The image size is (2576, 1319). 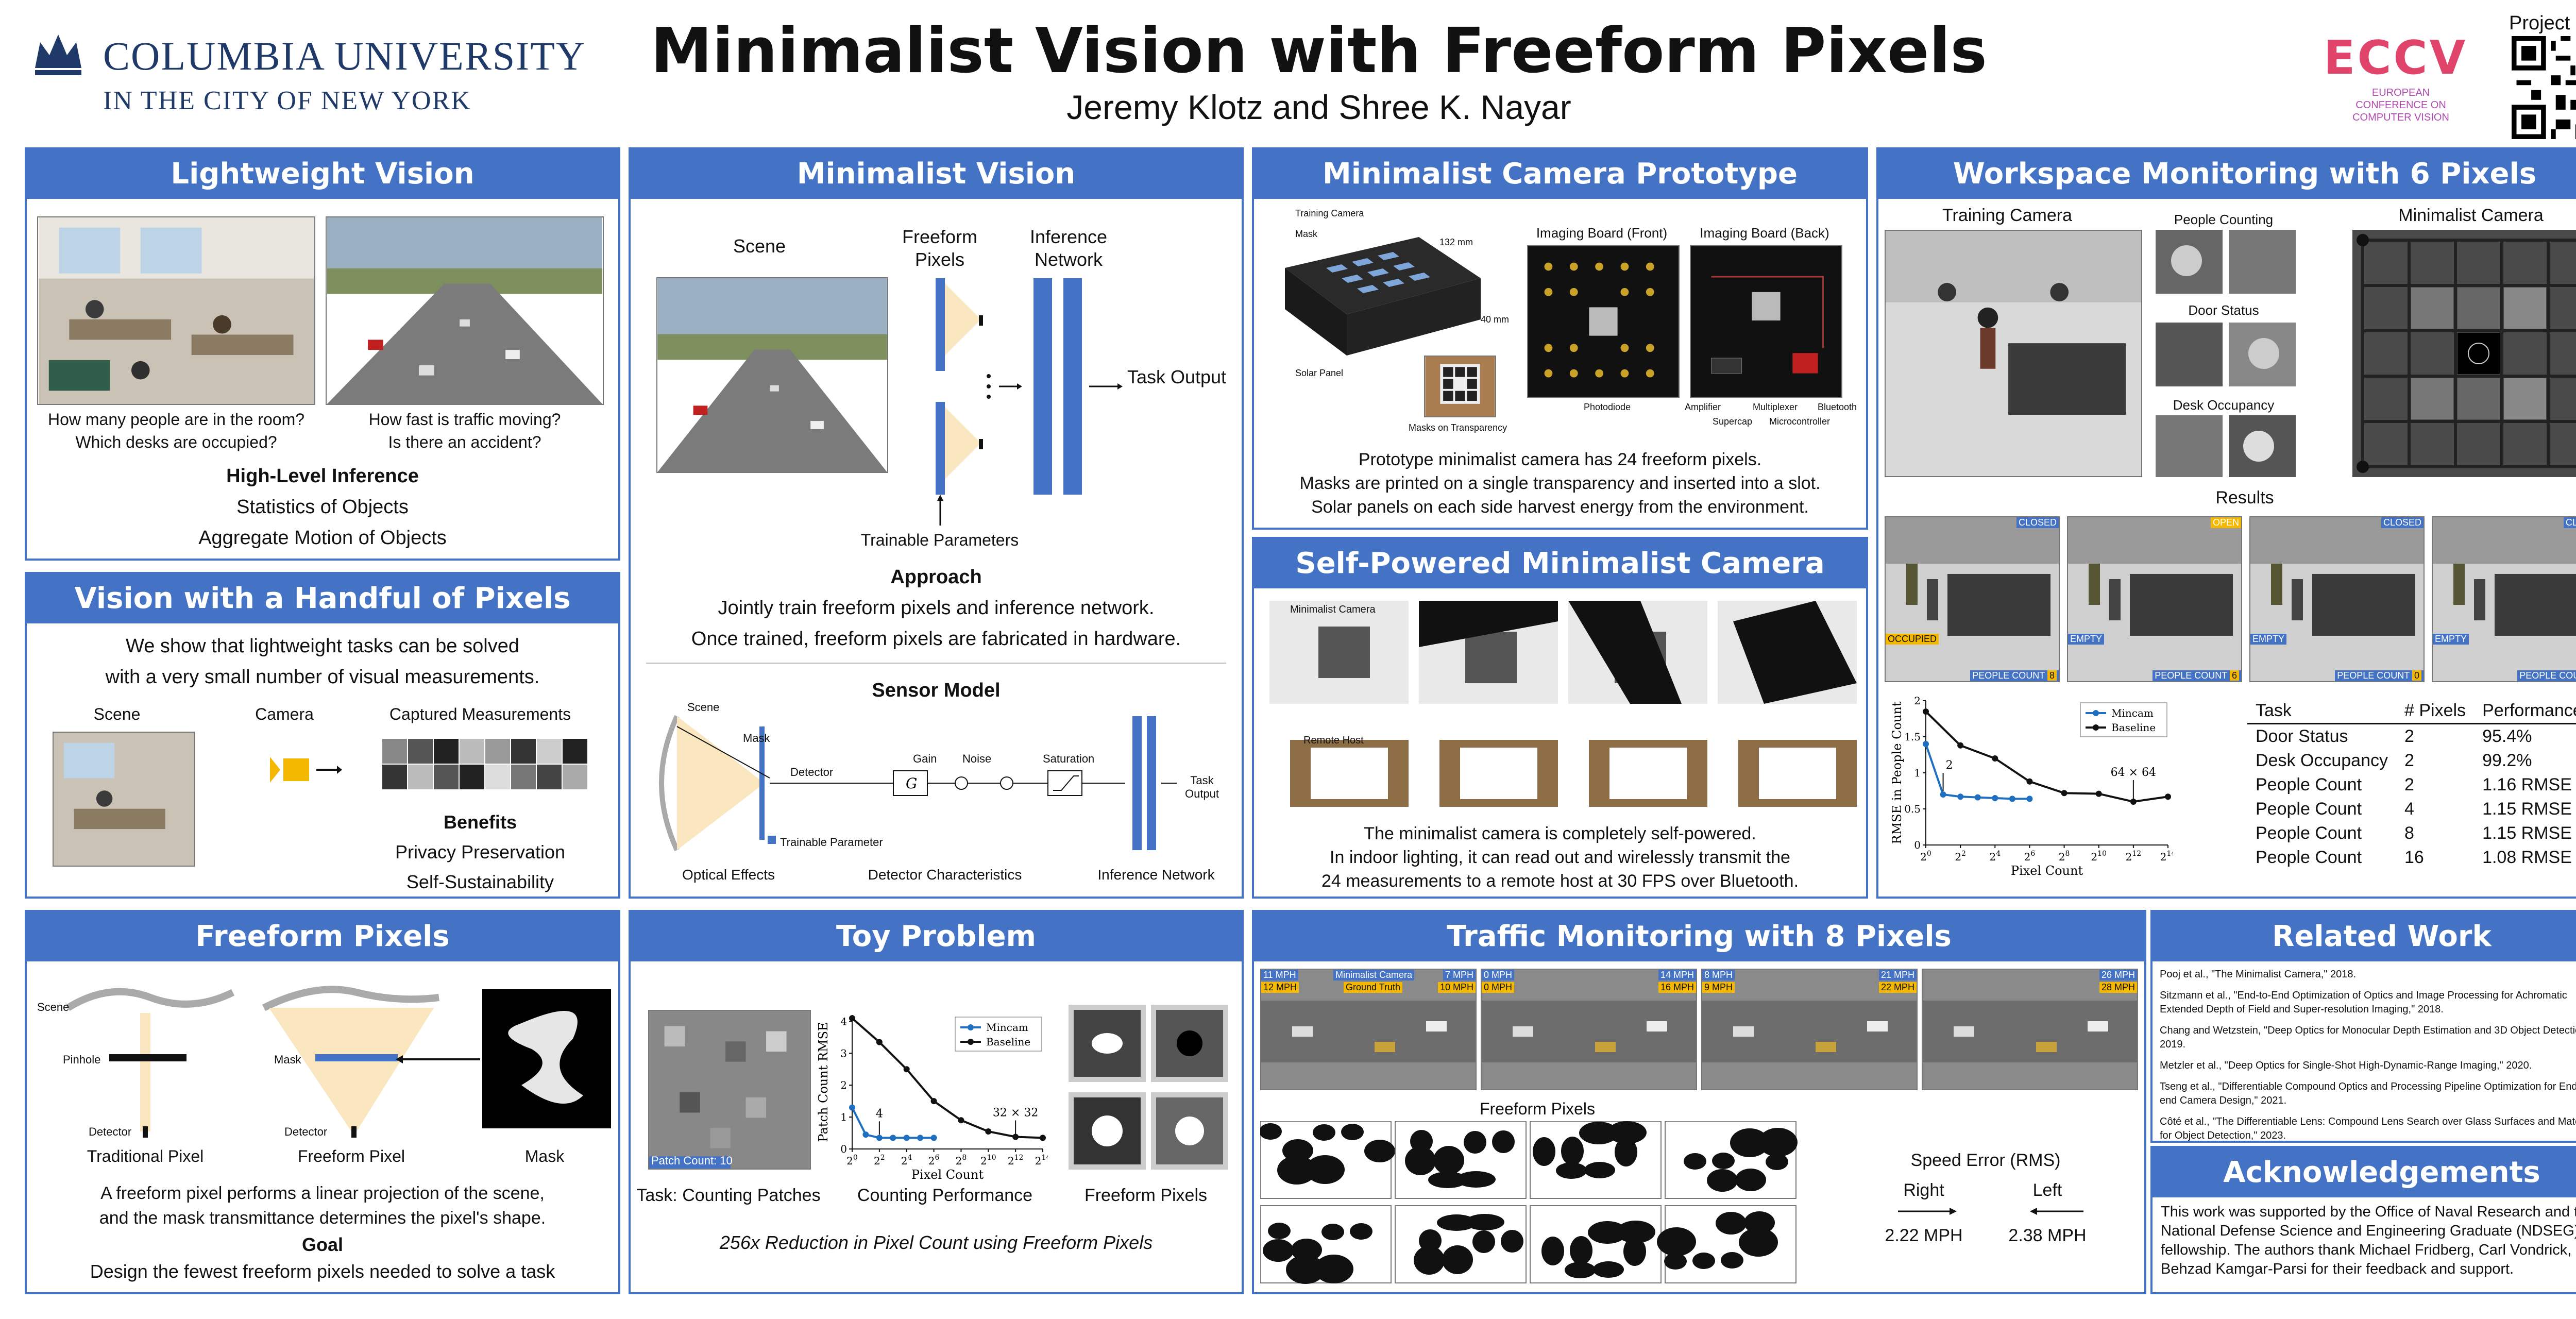 I want to click on sensor-trainable-label: Trainable Parameter, so click(x=831, y=842).